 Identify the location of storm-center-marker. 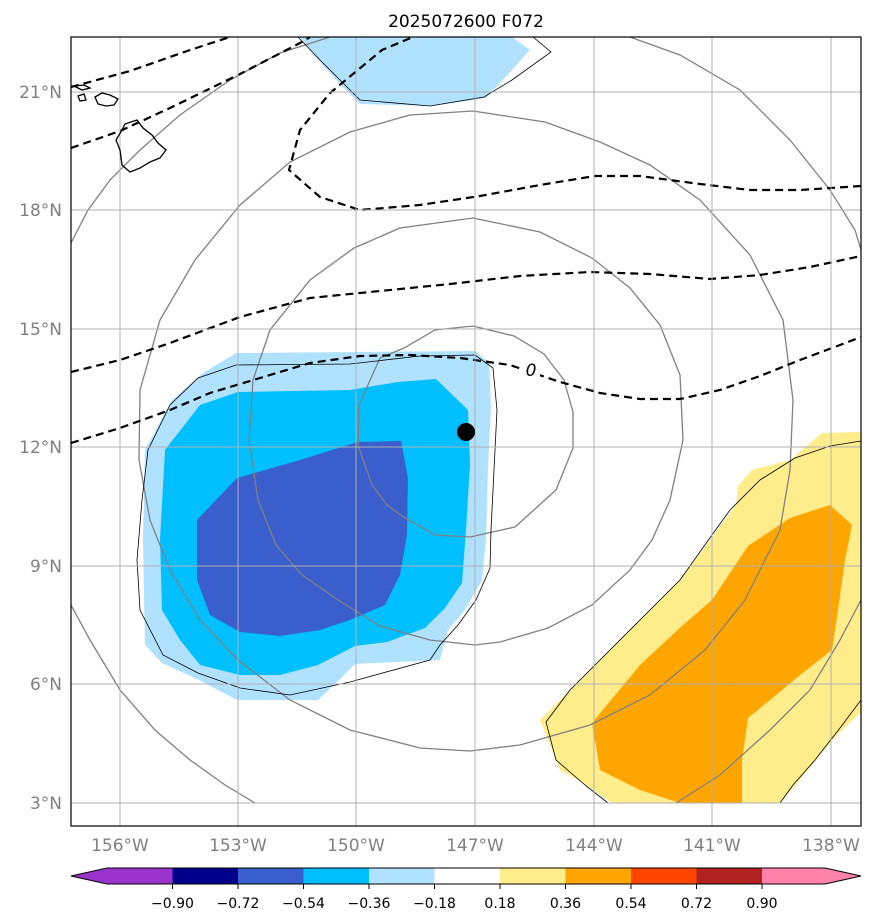
(466, 432).